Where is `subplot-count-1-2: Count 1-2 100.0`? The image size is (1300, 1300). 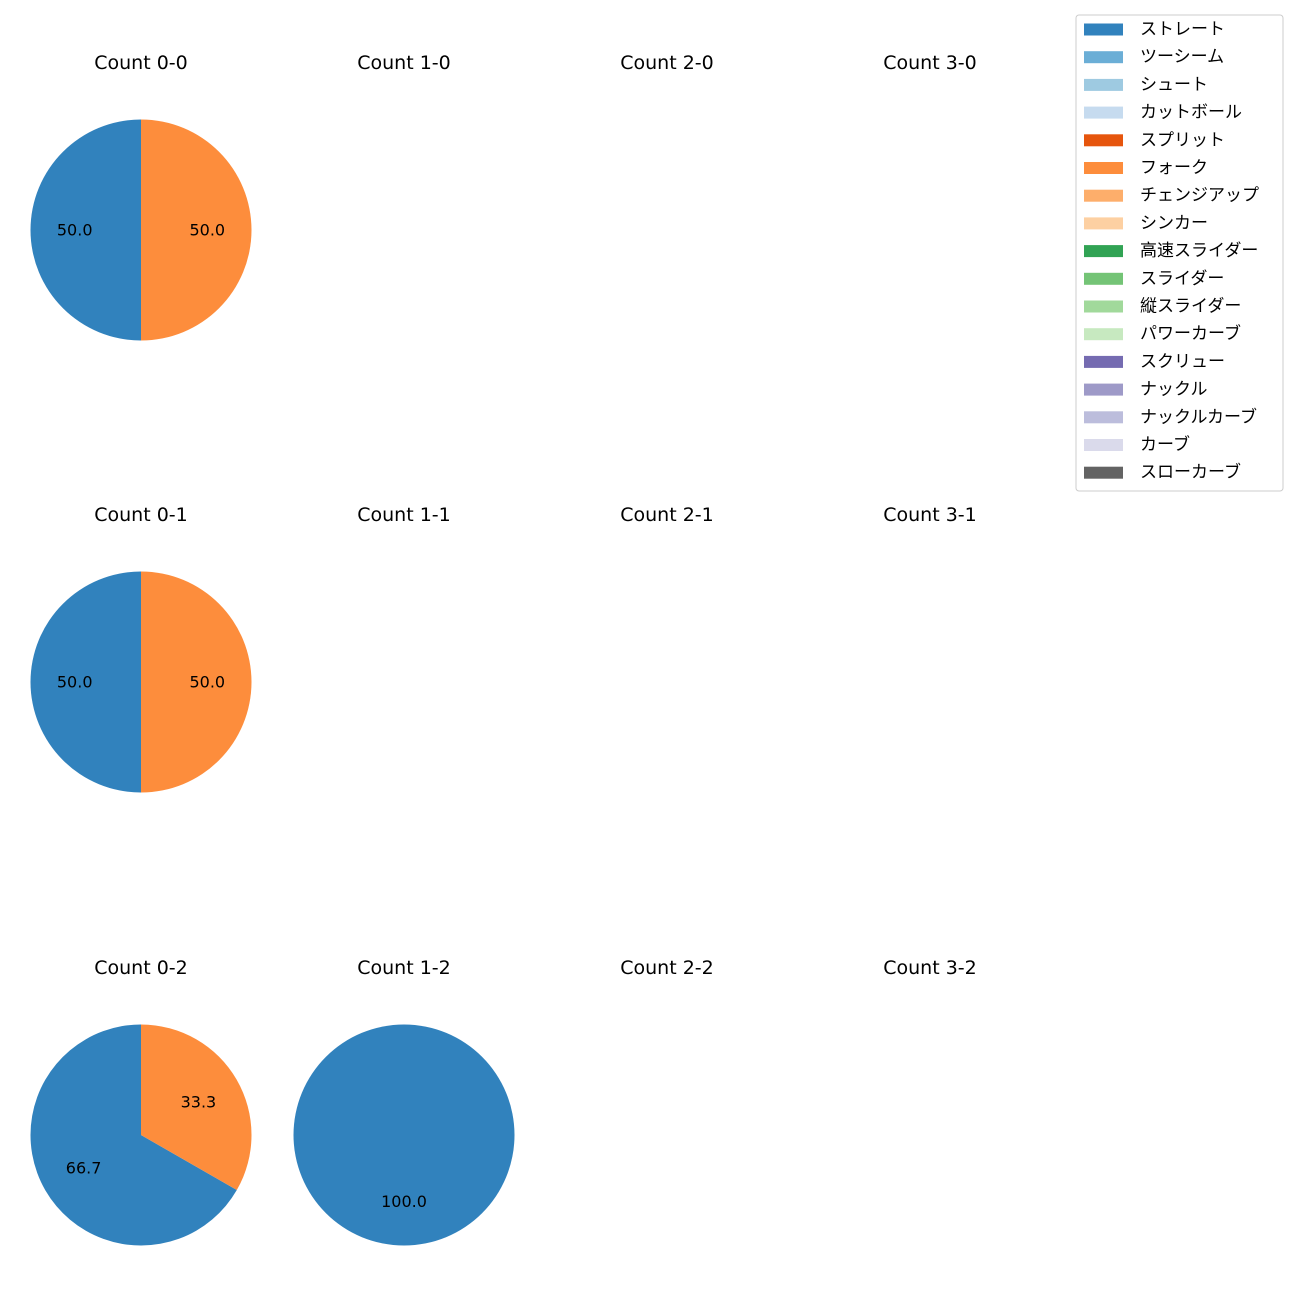 subplot-count-1-2: Count 1-2 100.0 is located at coordinates (404, 1101).